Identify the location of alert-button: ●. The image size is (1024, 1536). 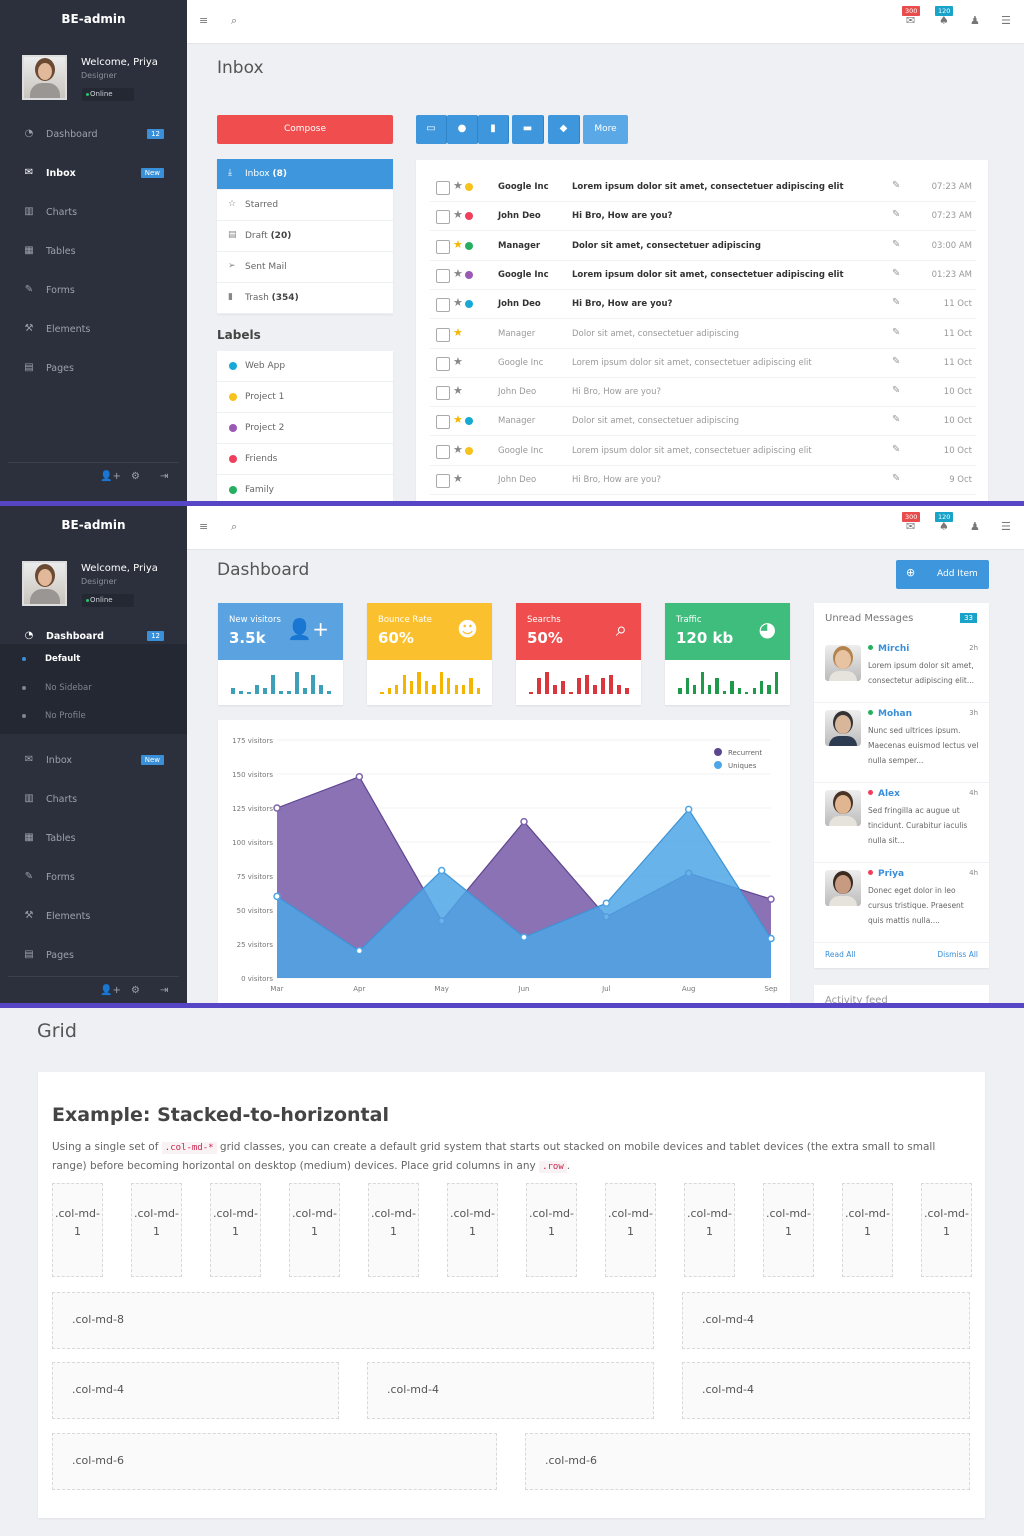
(462, 129).